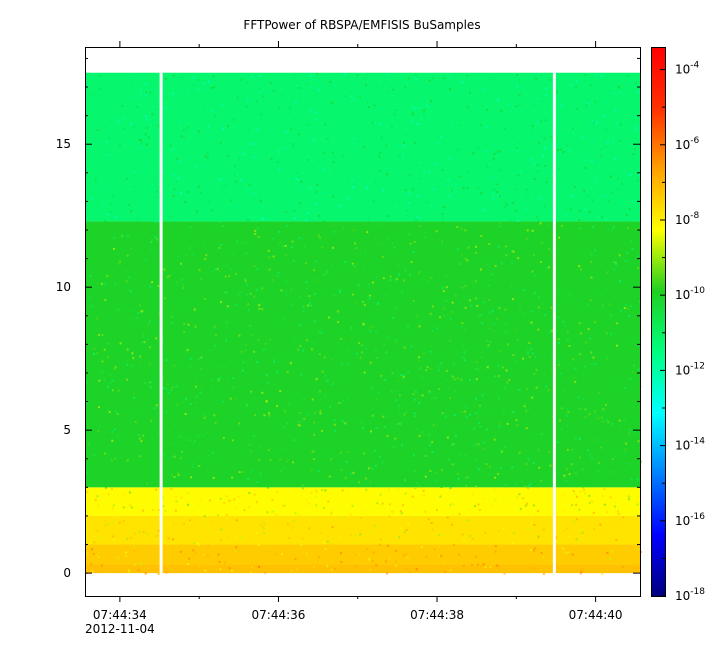  I want to click on y-tick-label: 5, so click(67, 430).